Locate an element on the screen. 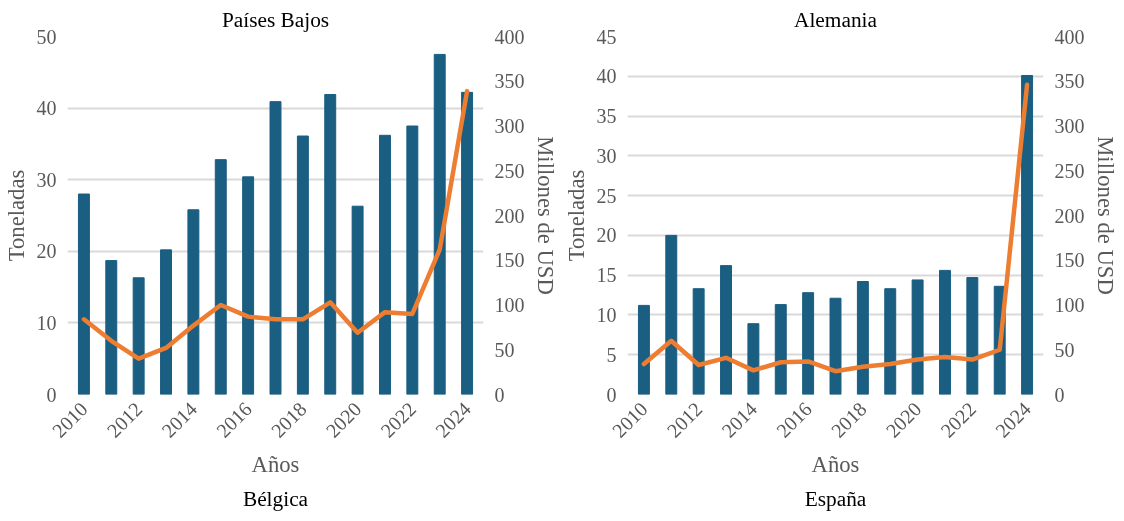  chart-title: Países Bajos is located at coordinates (275, 19).